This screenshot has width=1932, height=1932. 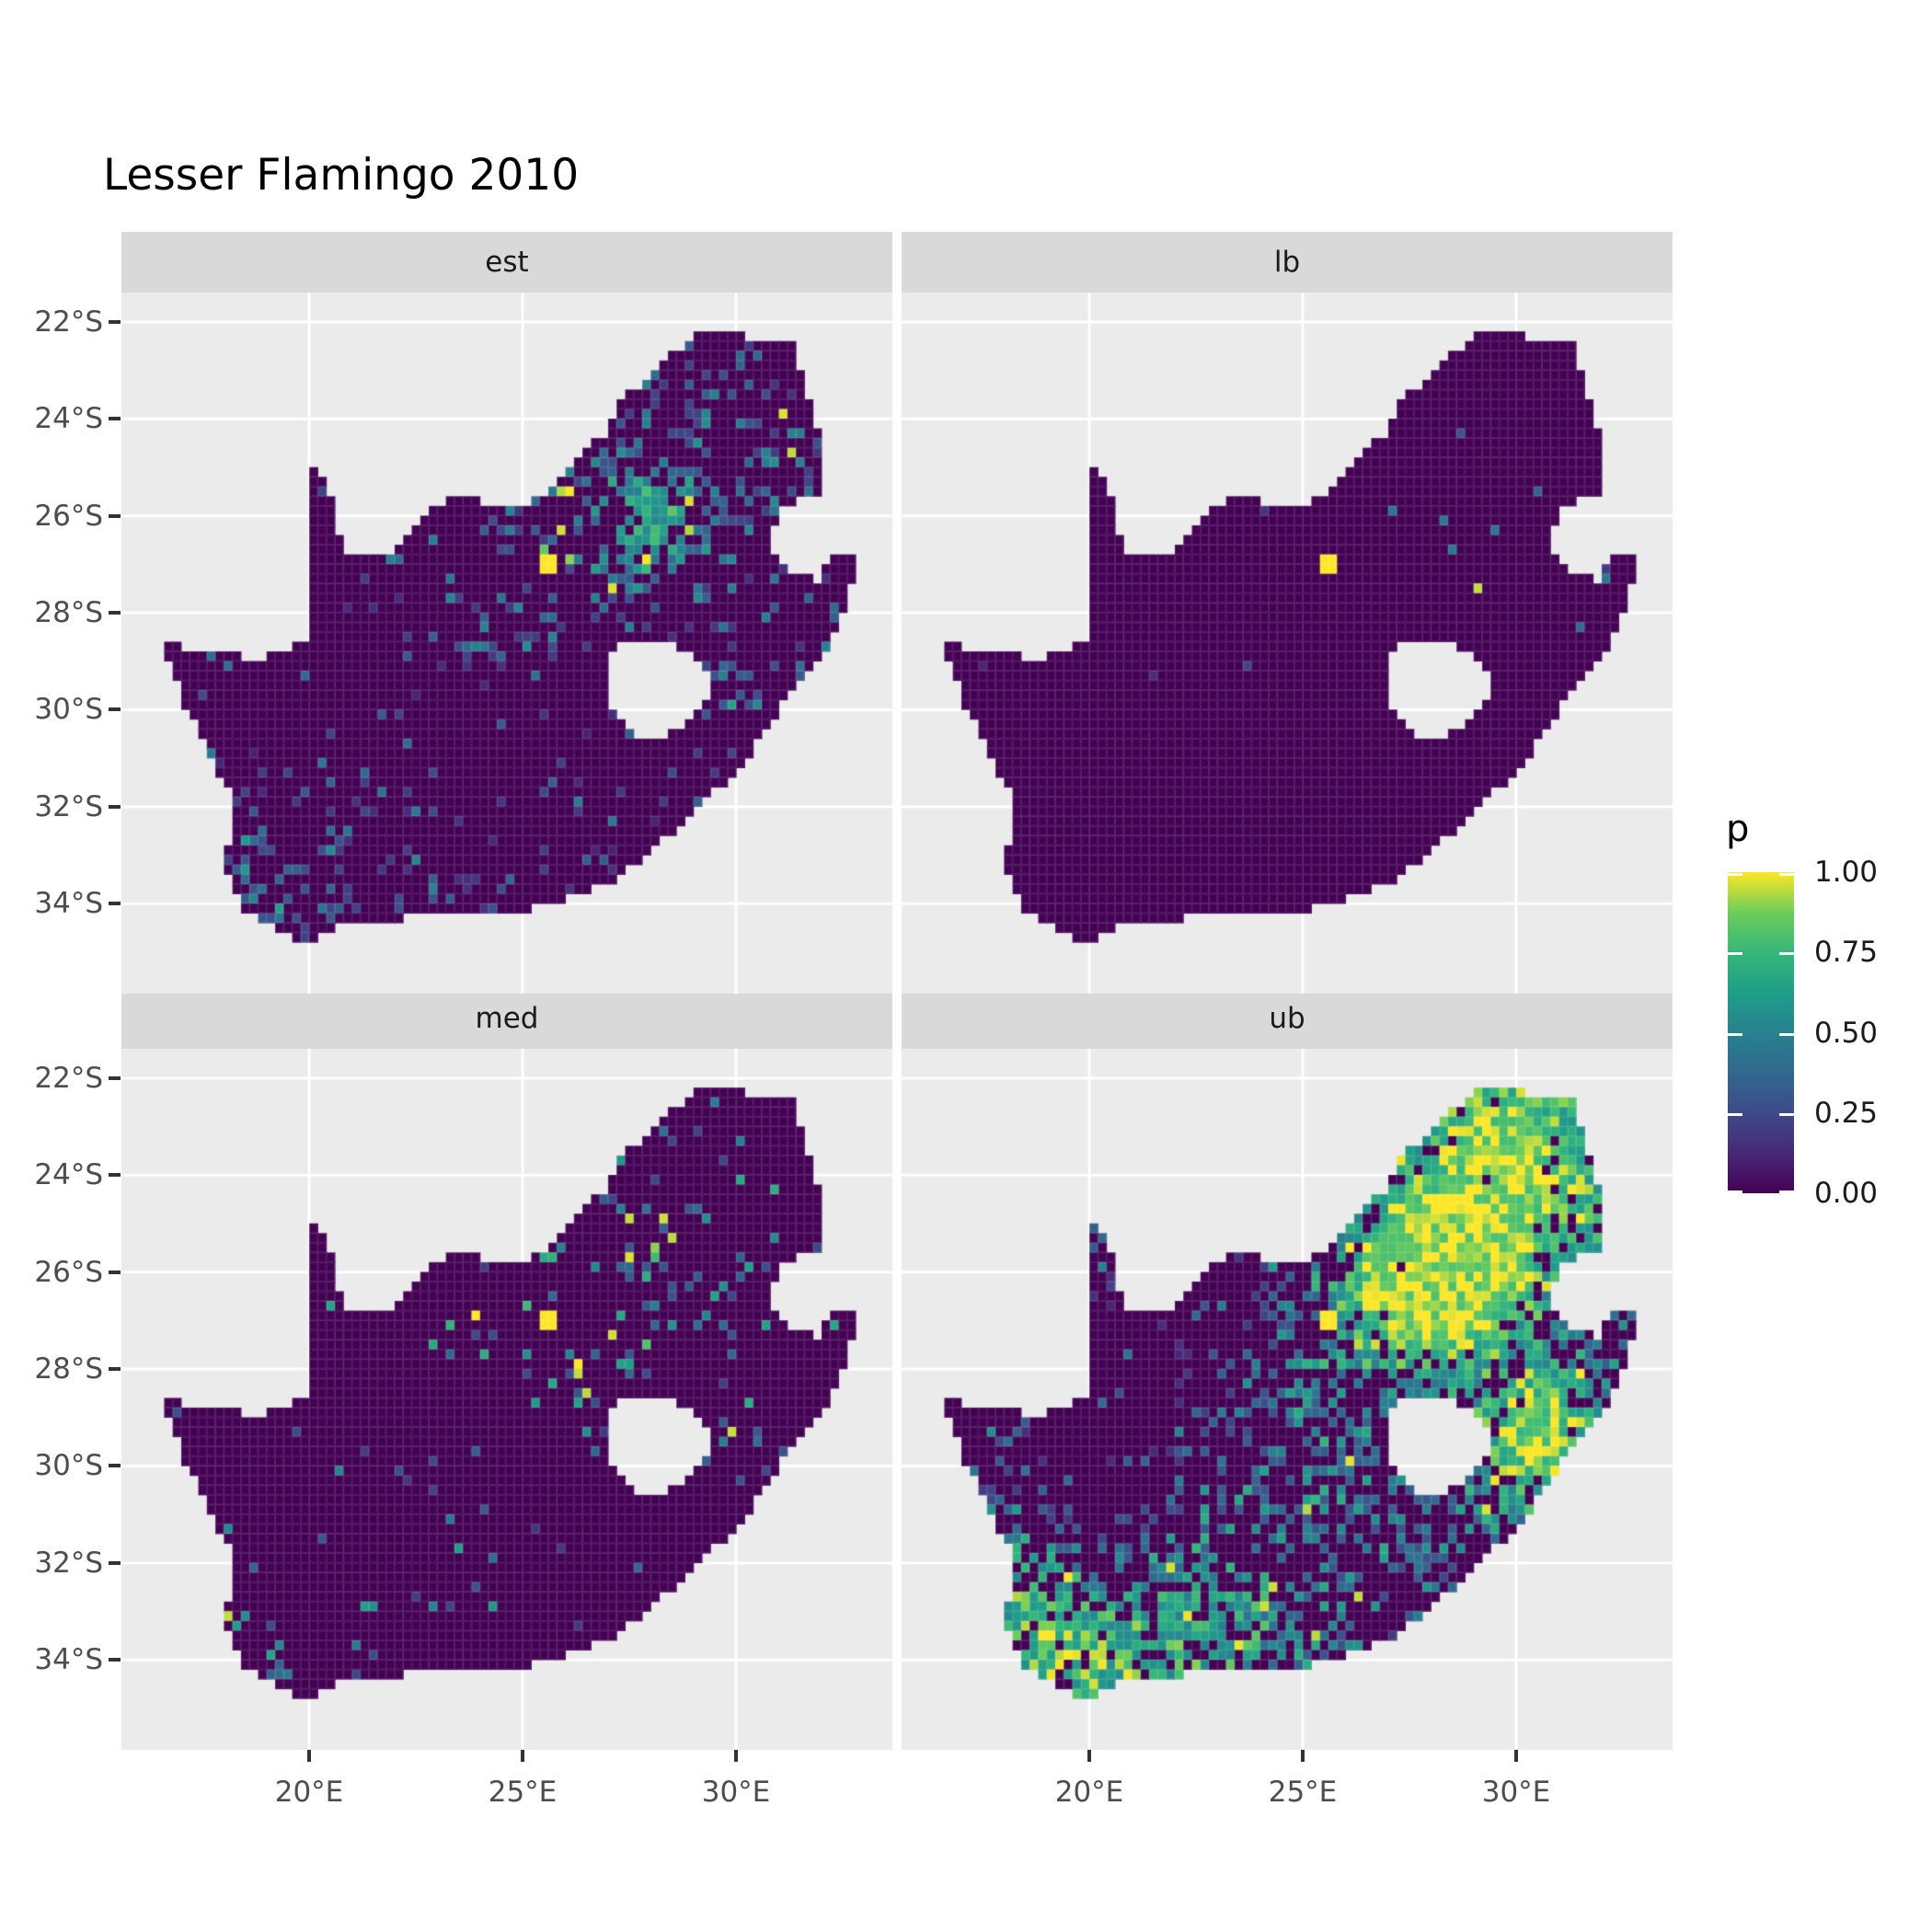 I want to click on facet-strip-label-med: med, so click(x=507, y=1018).